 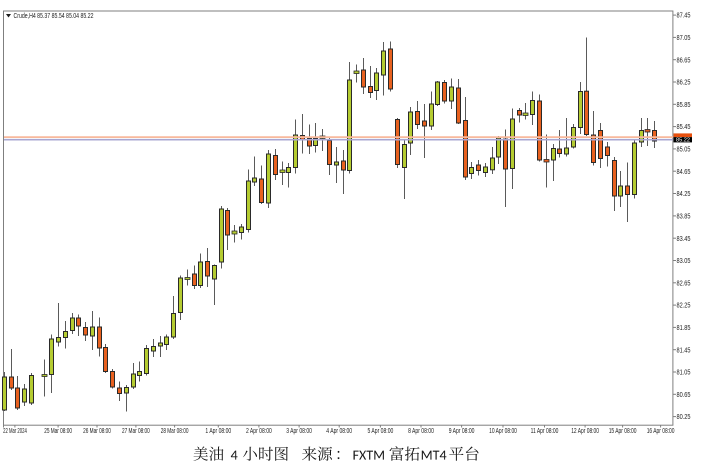 What do you see at coordinates (218, 430) in the screenshot?
I see `svg-text: 1 Apr 08:00` at bounding box center [218, 430].